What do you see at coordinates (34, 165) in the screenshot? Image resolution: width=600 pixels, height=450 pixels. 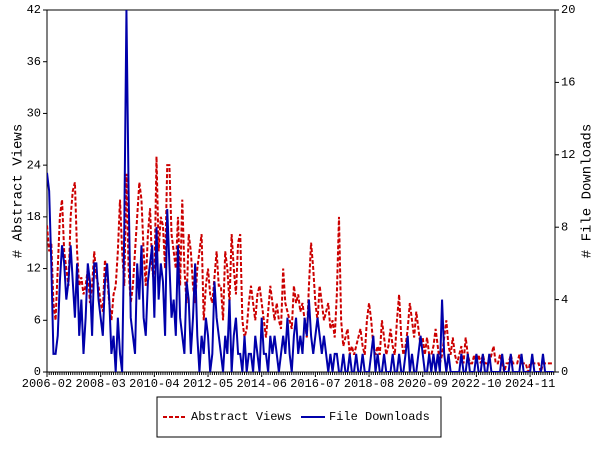 I see `y-tick-label: 24` at bounding box center [34, 165].